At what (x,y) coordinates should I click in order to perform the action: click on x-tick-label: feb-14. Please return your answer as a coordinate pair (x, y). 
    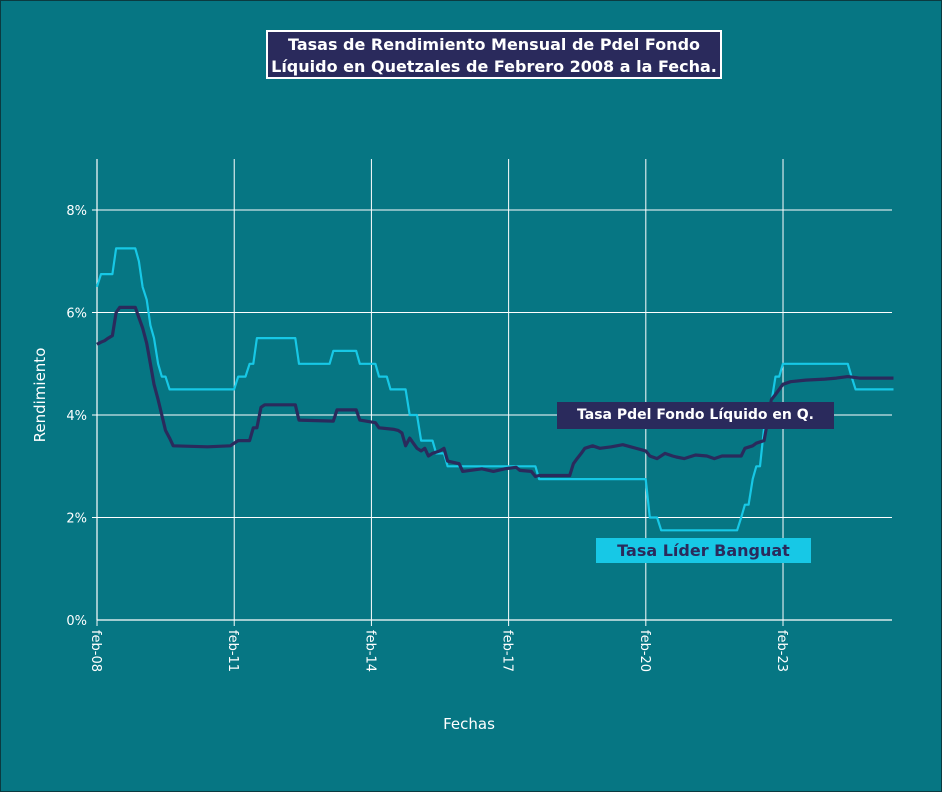
    Looking at the image, I should click on (369, 651).